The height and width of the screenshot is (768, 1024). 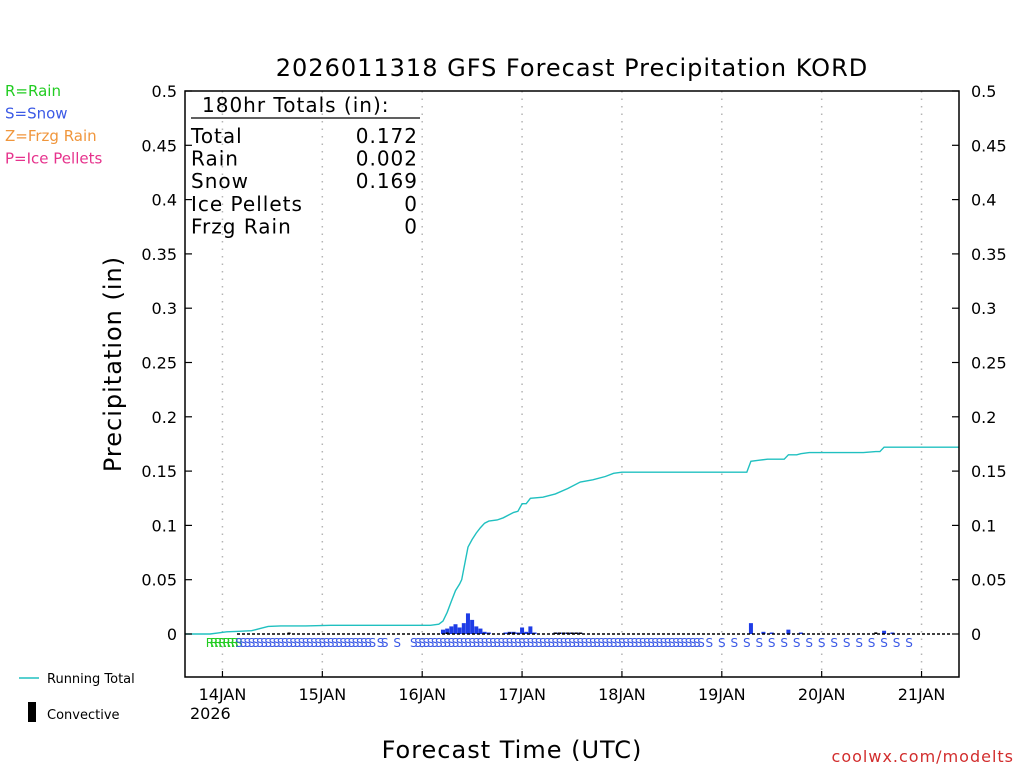 I want to click on x-tick-label-18jan: 18JAN, so click(x=622, y=694).